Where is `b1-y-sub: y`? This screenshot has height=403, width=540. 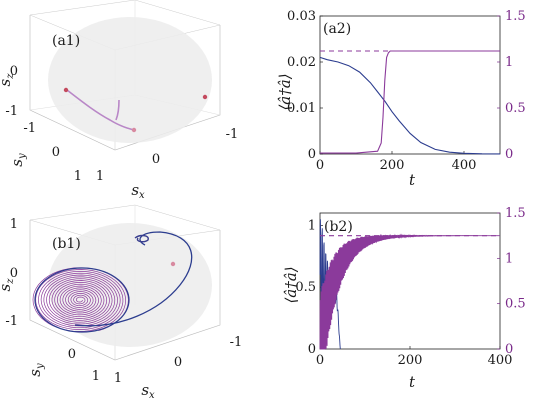 b1-y-sub: y is located at coordinates (40, 366).